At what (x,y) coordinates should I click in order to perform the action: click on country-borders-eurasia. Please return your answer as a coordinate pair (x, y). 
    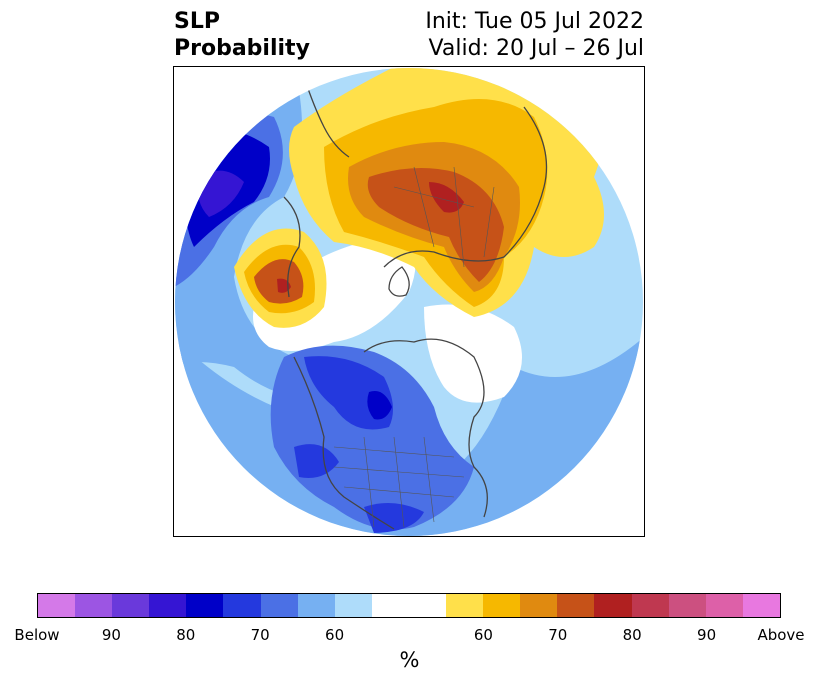
    Looking at the image, I should click on (444, 217).